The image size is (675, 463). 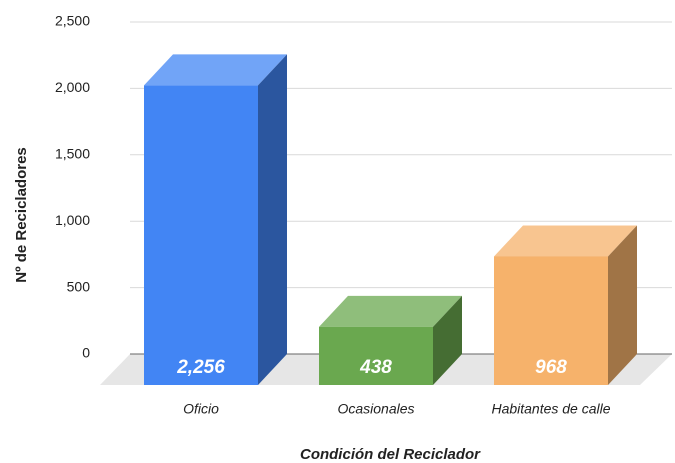 I want to click on x-tick-label: Oficio, so click(x=201, y=409).